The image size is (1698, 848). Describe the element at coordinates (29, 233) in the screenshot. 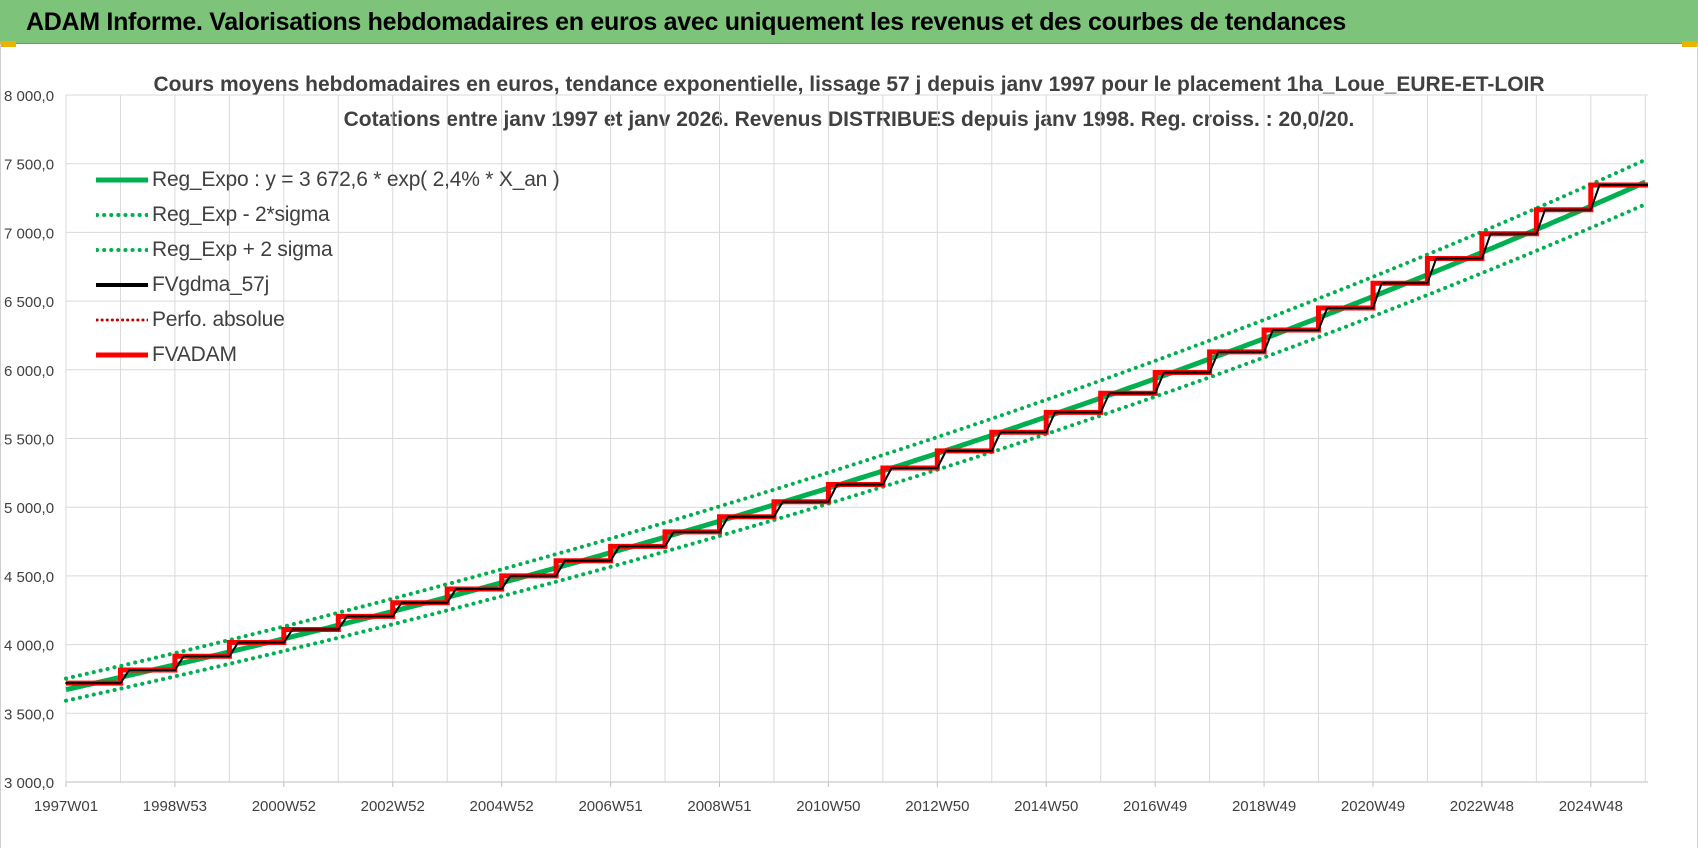

I see `y-tick-label: 7 000,0` at that location.